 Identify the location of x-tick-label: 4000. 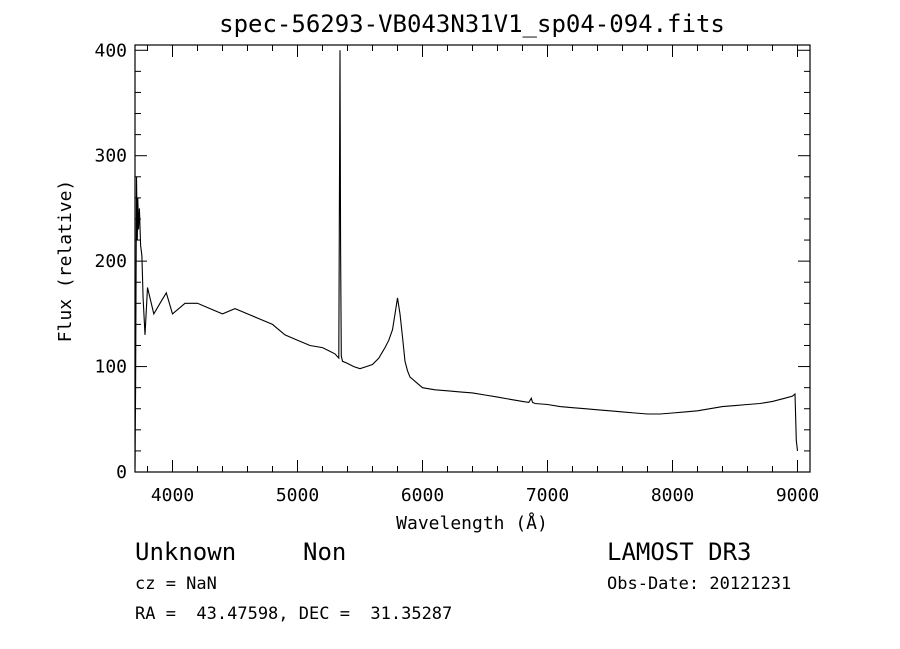
(172, 495).